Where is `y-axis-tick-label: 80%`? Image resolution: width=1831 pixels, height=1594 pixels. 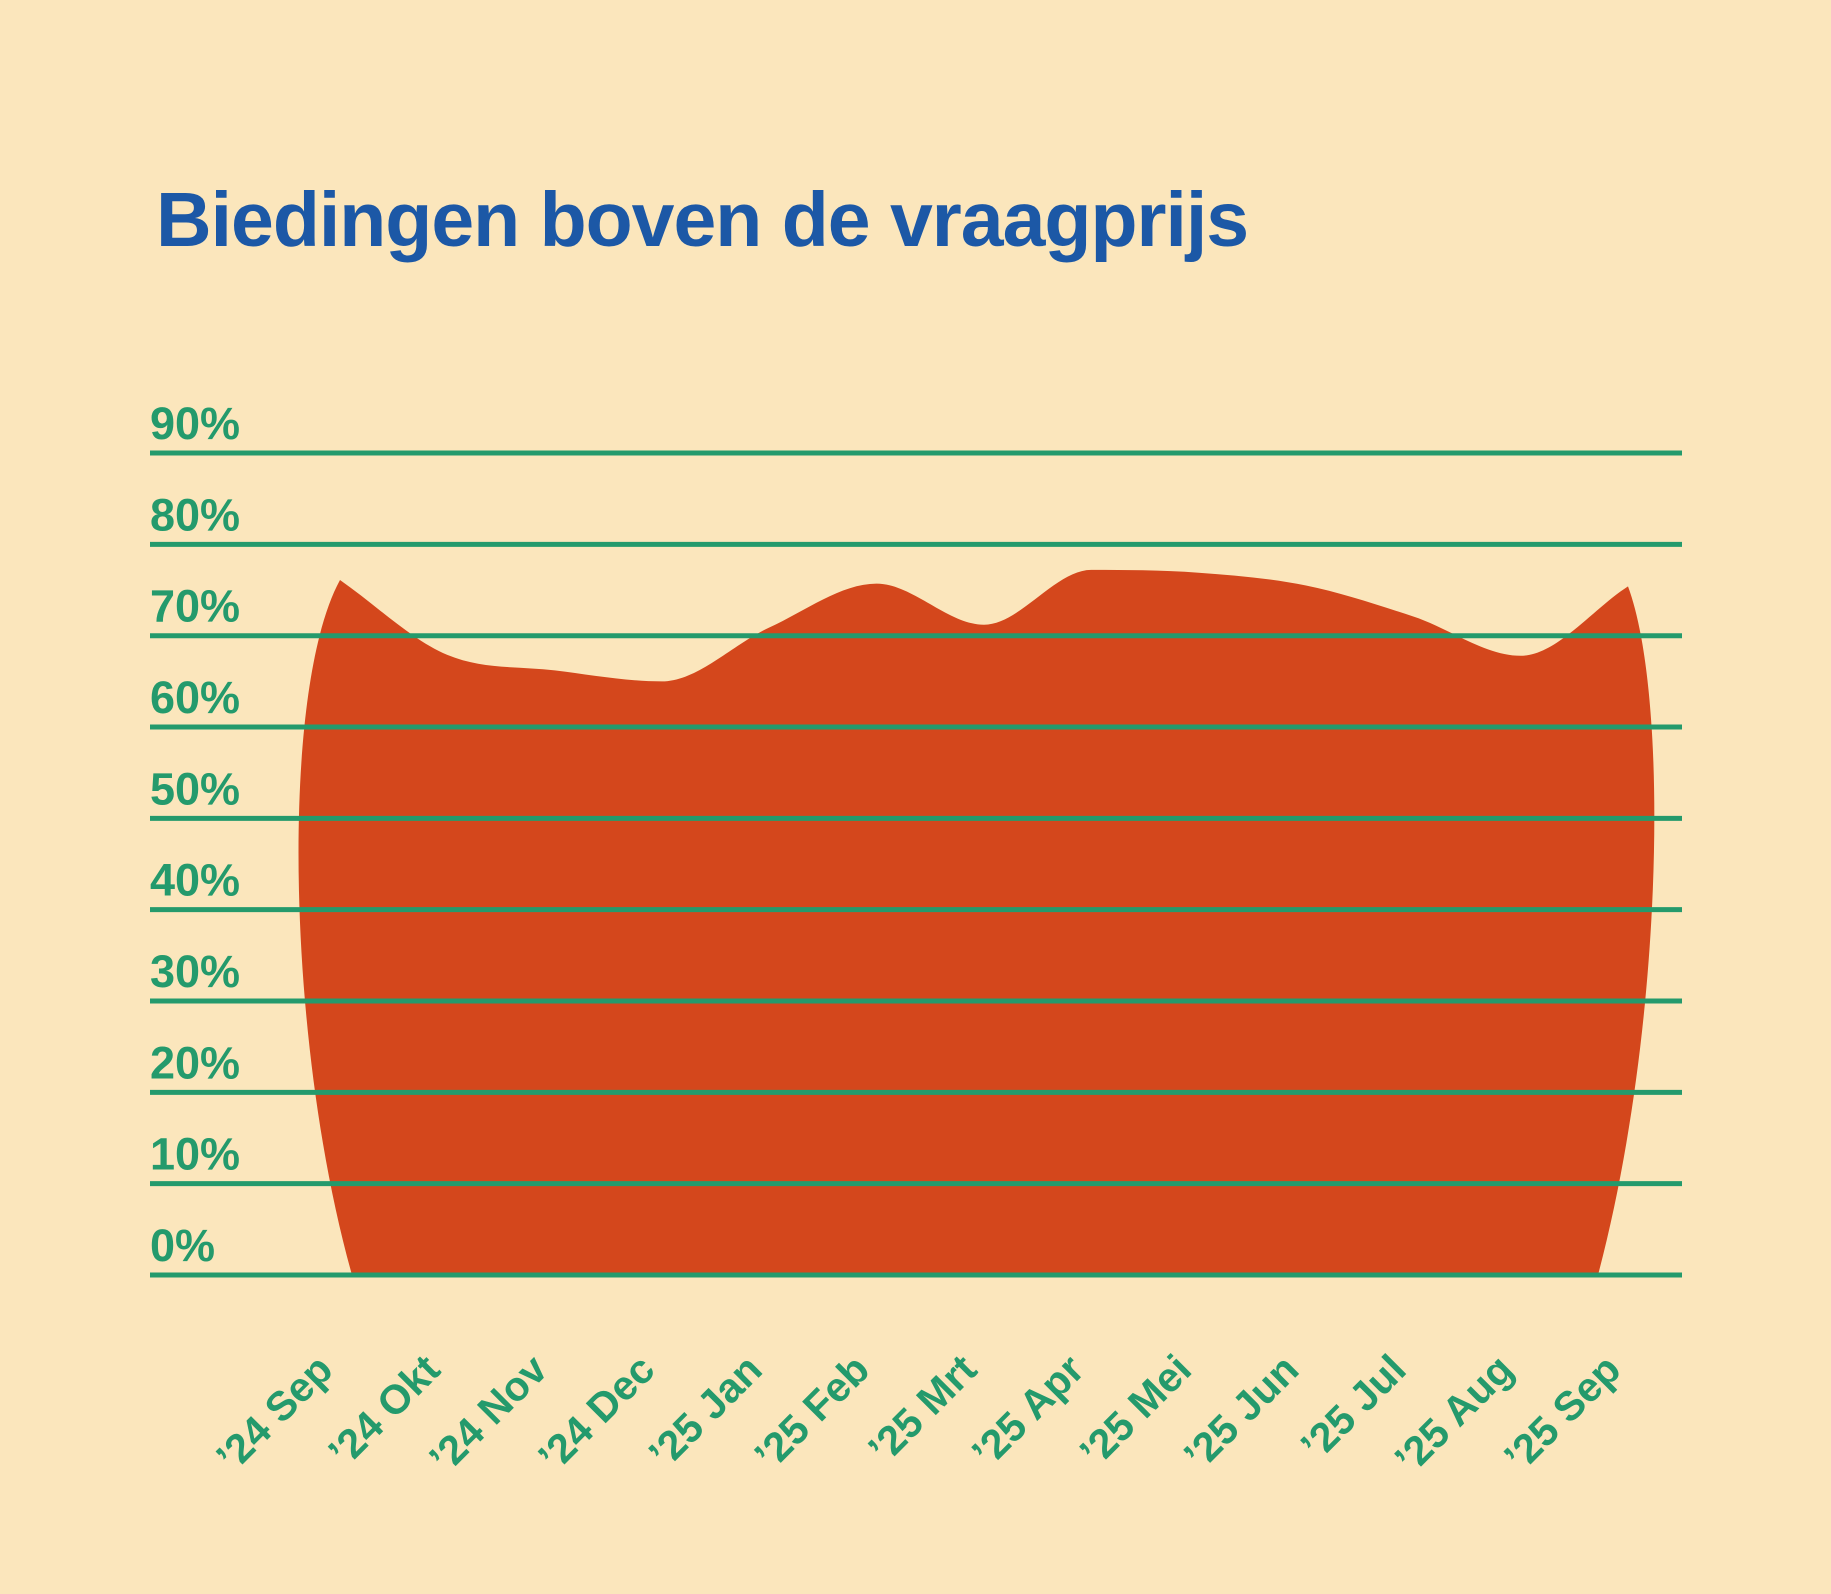
y-axis-tick-label: 80% is located at coordinates (195, 514).